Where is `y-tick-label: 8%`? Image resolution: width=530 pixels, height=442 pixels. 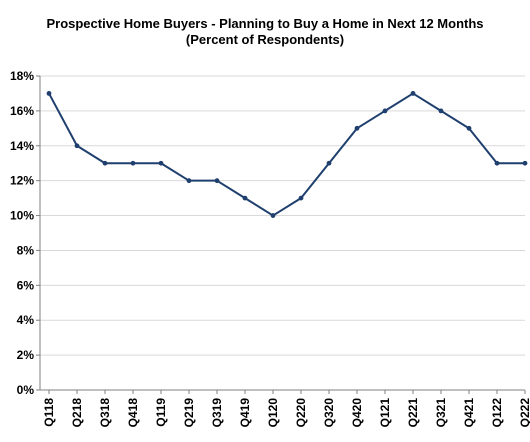
y-tick-label: 8% is located at coordinates (26, 250).